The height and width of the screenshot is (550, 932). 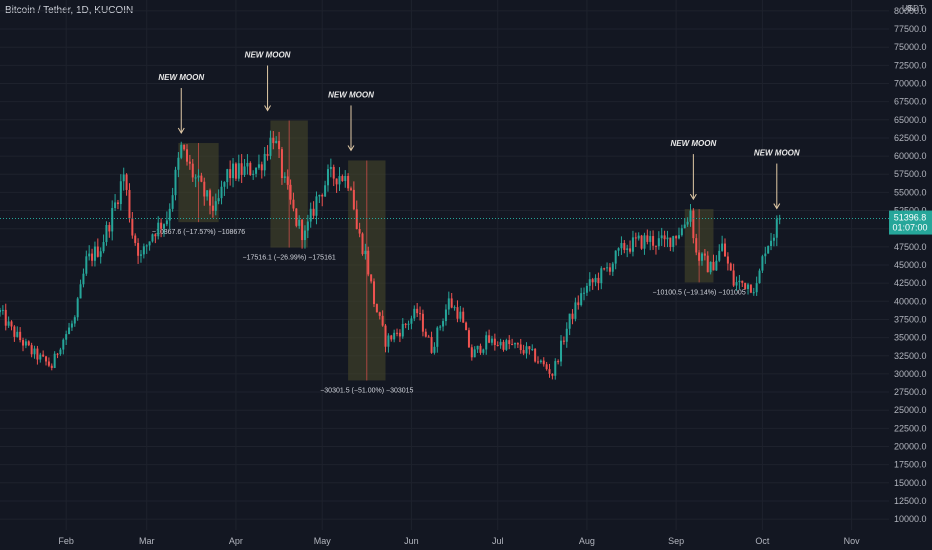 I want to click on time-tick-label: Sep, so click(x=676, y=541).